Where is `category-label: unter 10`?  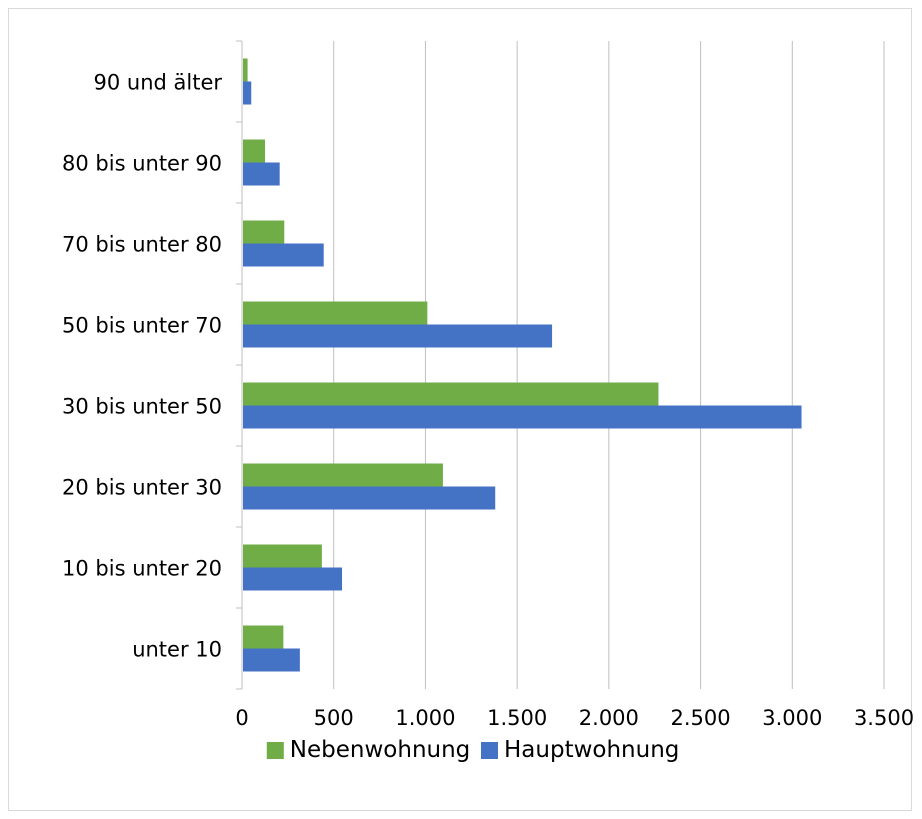 category-label: unter 10 is located at coordinates (177, 650).